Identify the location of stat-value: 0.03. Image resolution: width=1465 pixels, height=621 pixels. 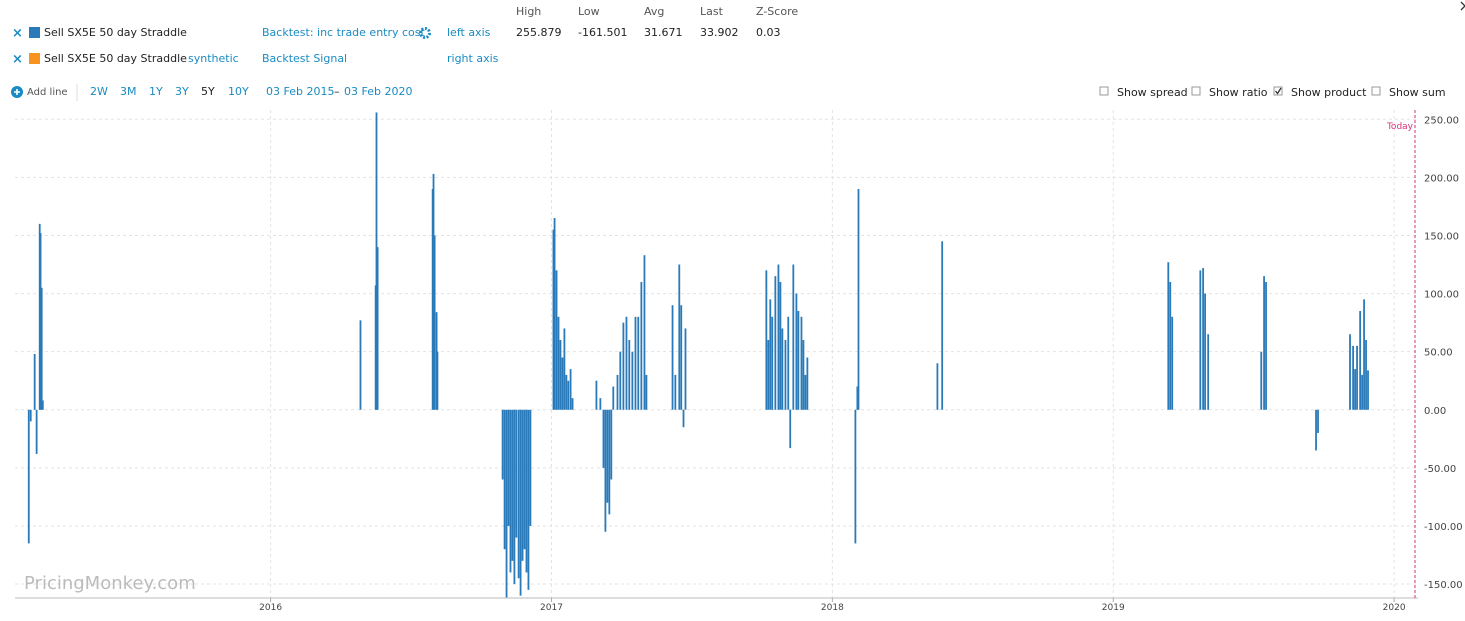
(768, 32).